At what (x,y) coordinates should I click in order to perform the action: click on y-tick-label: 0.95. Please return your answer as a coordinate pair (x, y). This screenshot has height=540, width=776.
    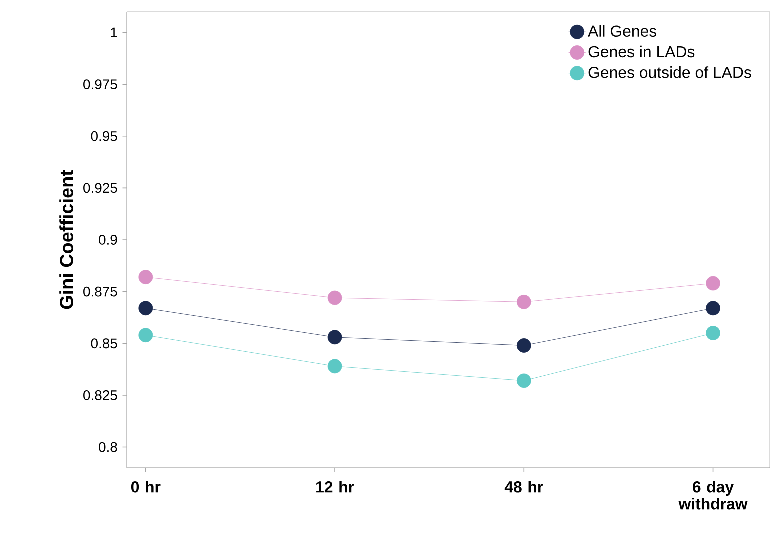
    Looking at the image, I should click on (104, 136).